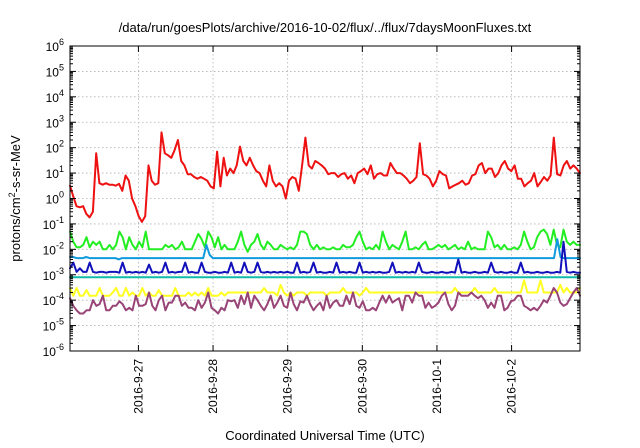 The height and width of the screenshot is (448, 640). Describe the element at coordinates (288, 386) in the screenshot. I see `x-tick-label: 2016-9-29` at that location.